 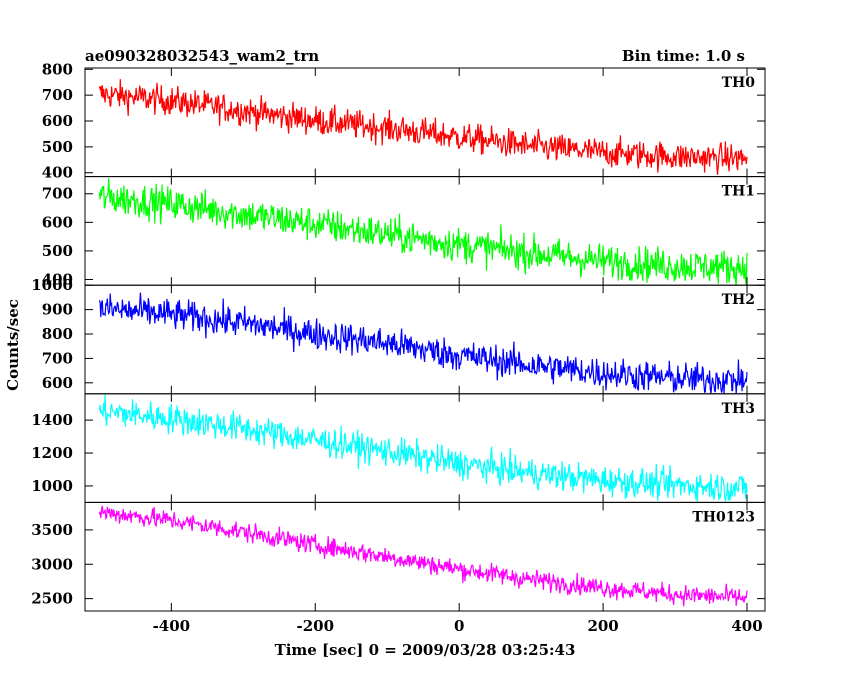 I want to click on y-tick-label: 2500, so click(x=52, y=599).